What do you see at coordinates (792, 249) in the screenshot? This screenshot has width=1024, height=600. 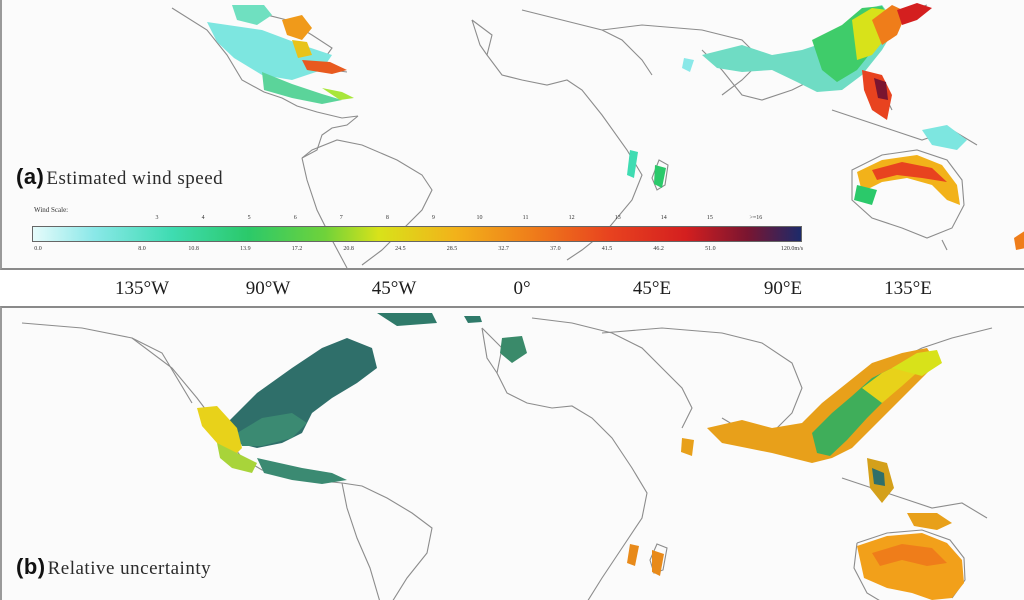 I see `wind-speed-tick-label: 120.0m/s` at bounding box center [792, 249].